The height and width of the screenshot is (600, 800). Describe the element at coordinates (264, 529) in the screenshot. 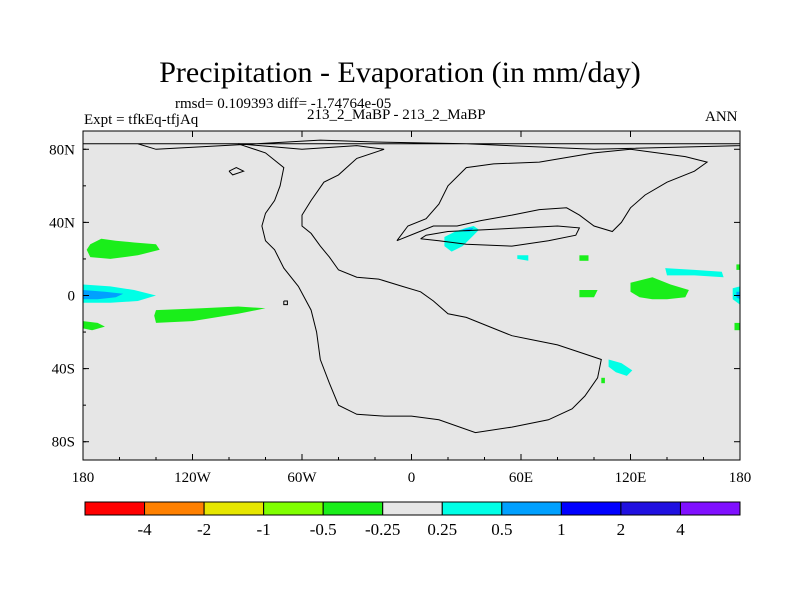

I see `colorbar-label-2: -1` at that location.